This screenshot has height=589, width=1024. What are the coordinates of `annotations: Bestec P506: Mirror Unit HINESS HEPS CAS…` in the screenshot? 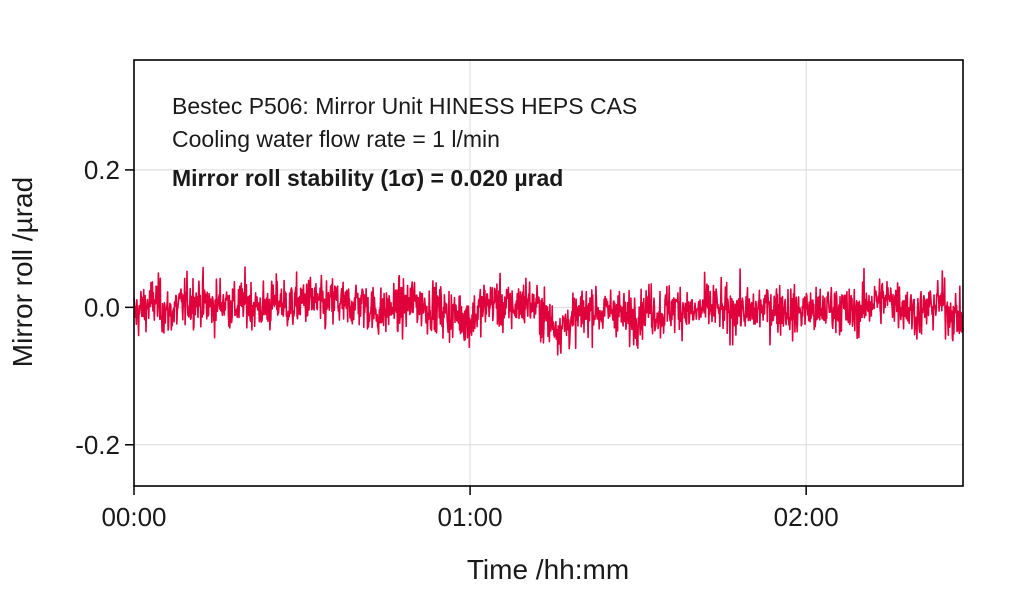 It's located at (404, 142).